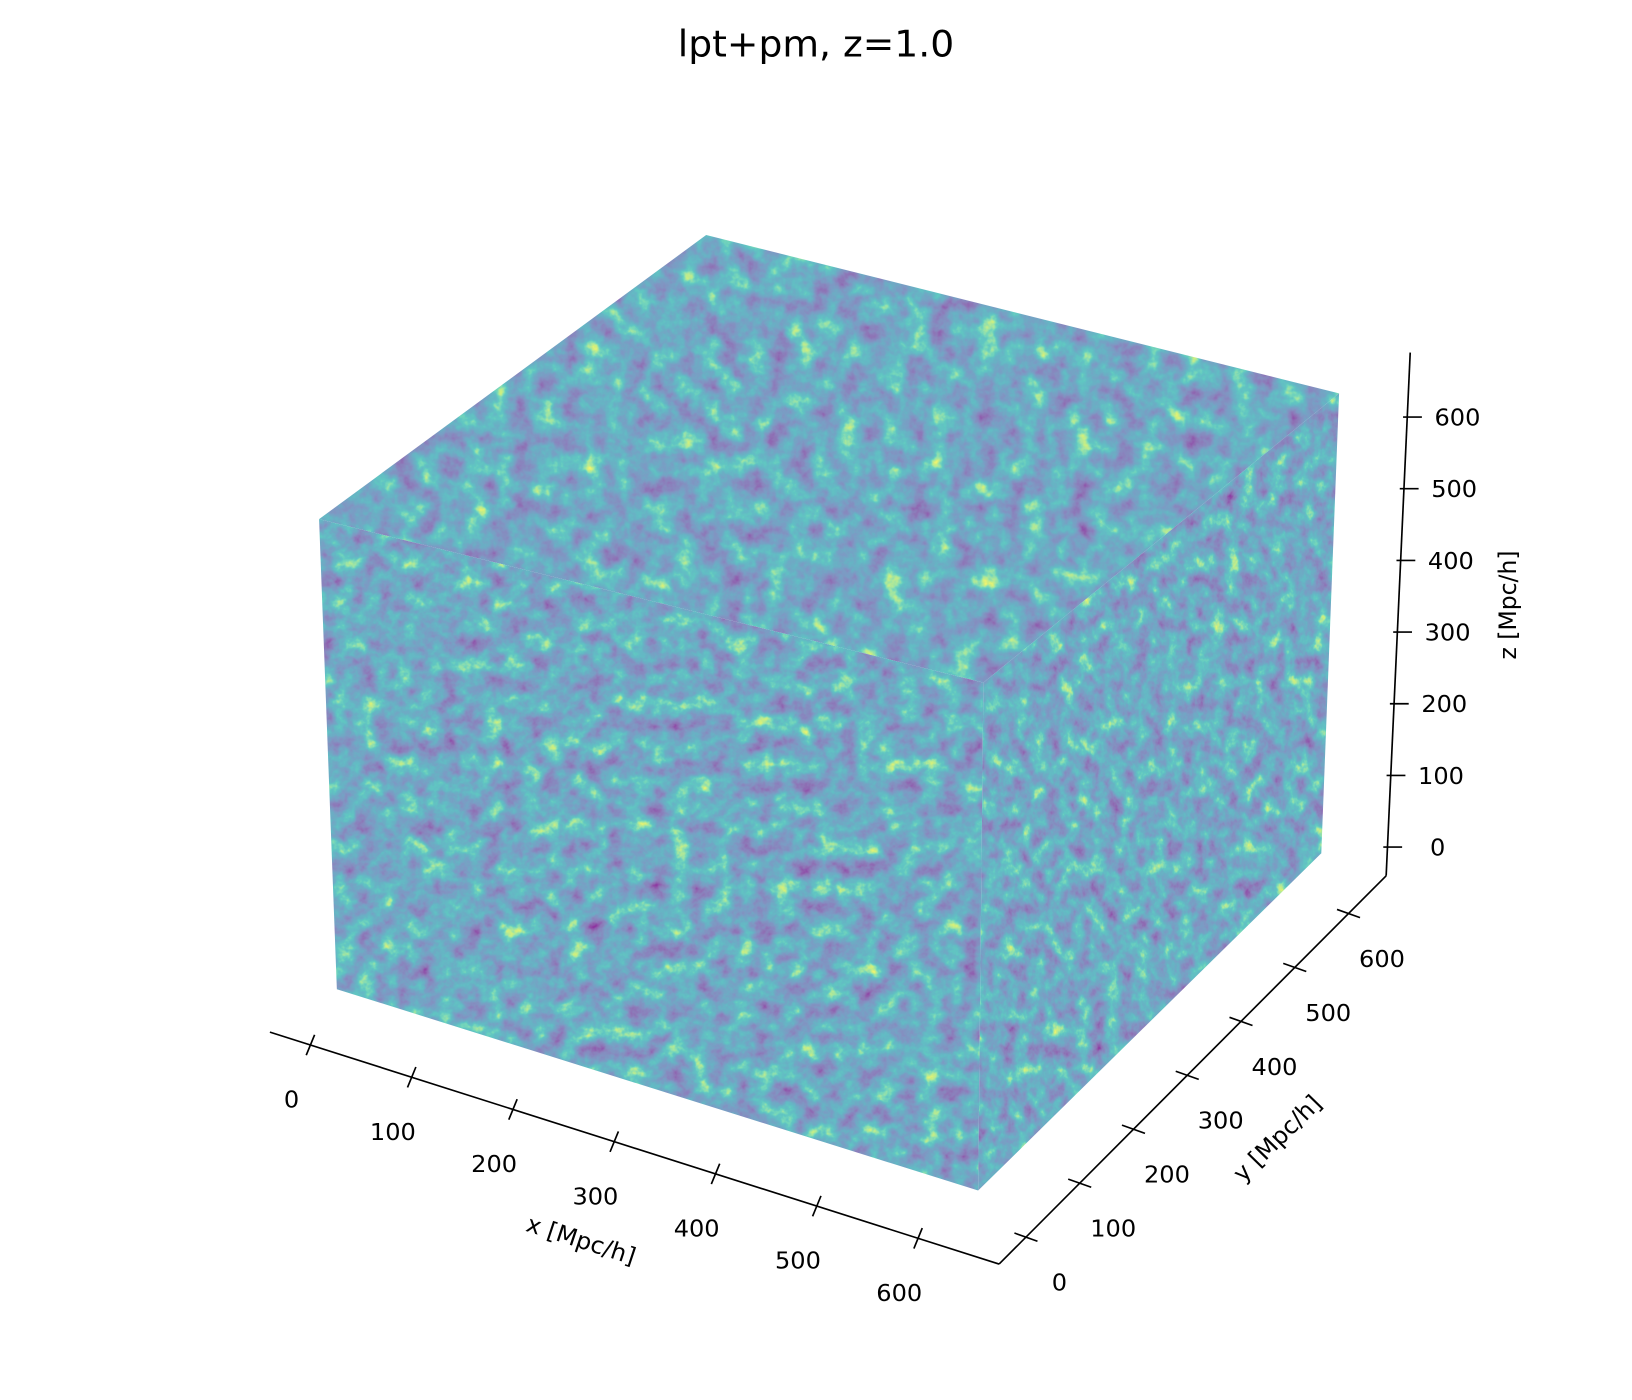 Image resolution: width=1632 pixels, height=1400 pixels. What do you see at coordinates (595, 1197) in the screenshot?
I see `x-tick-label: 300` at bounding box center [595, 1197].